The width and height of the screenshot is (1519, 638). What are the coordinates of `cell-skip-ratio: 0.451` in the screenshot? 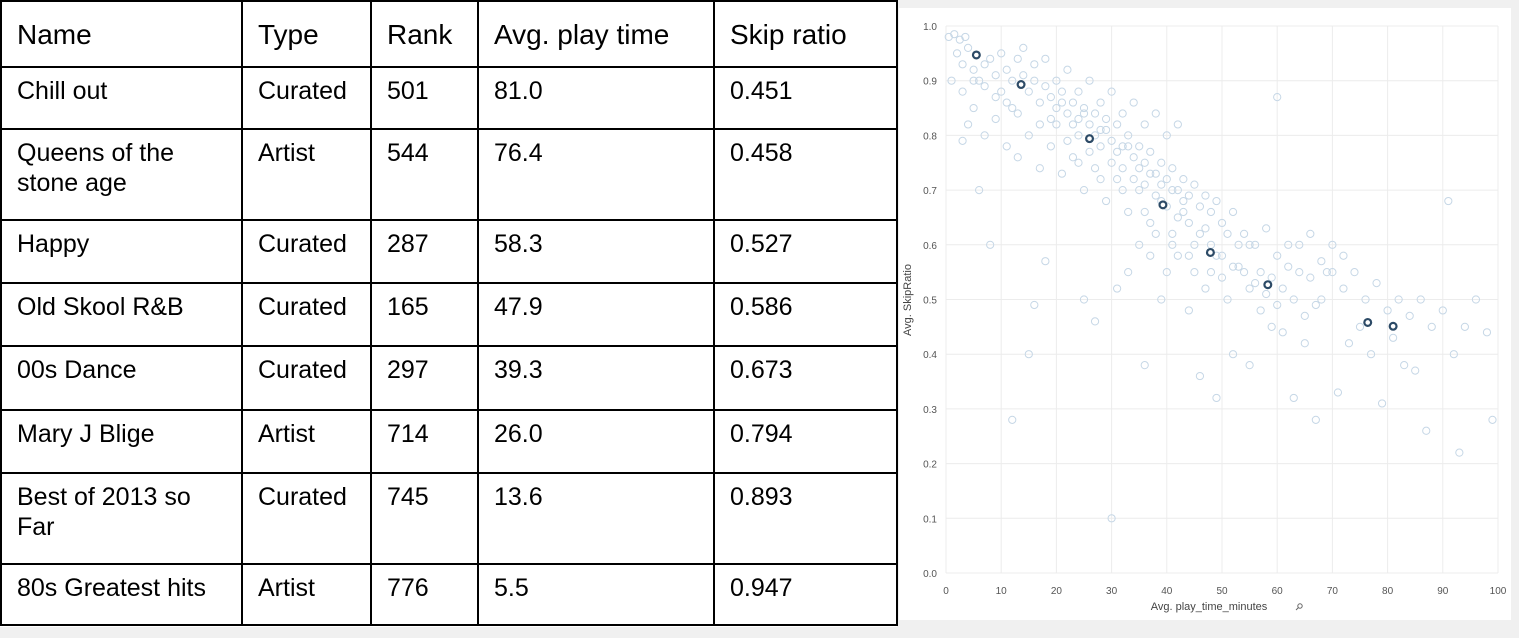 It's located at (805, 98).